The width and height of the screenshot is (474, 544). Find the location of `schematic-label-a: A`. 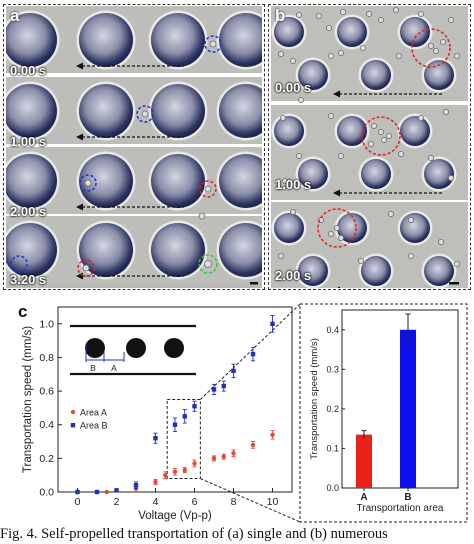

schematic-label-a: A is located at coordinates (114, 368).